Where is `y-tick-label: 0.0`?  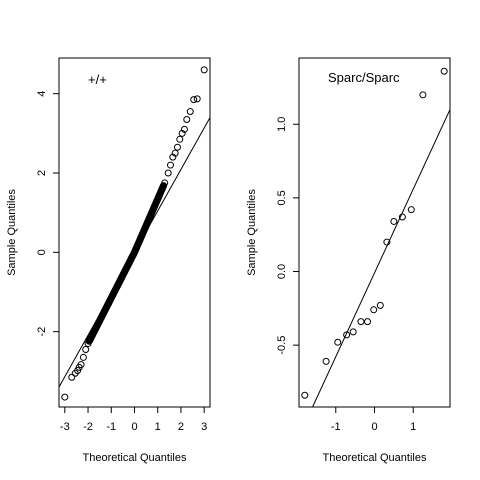 y-tick-label: 0.0 is located at coordinates (282, 271).